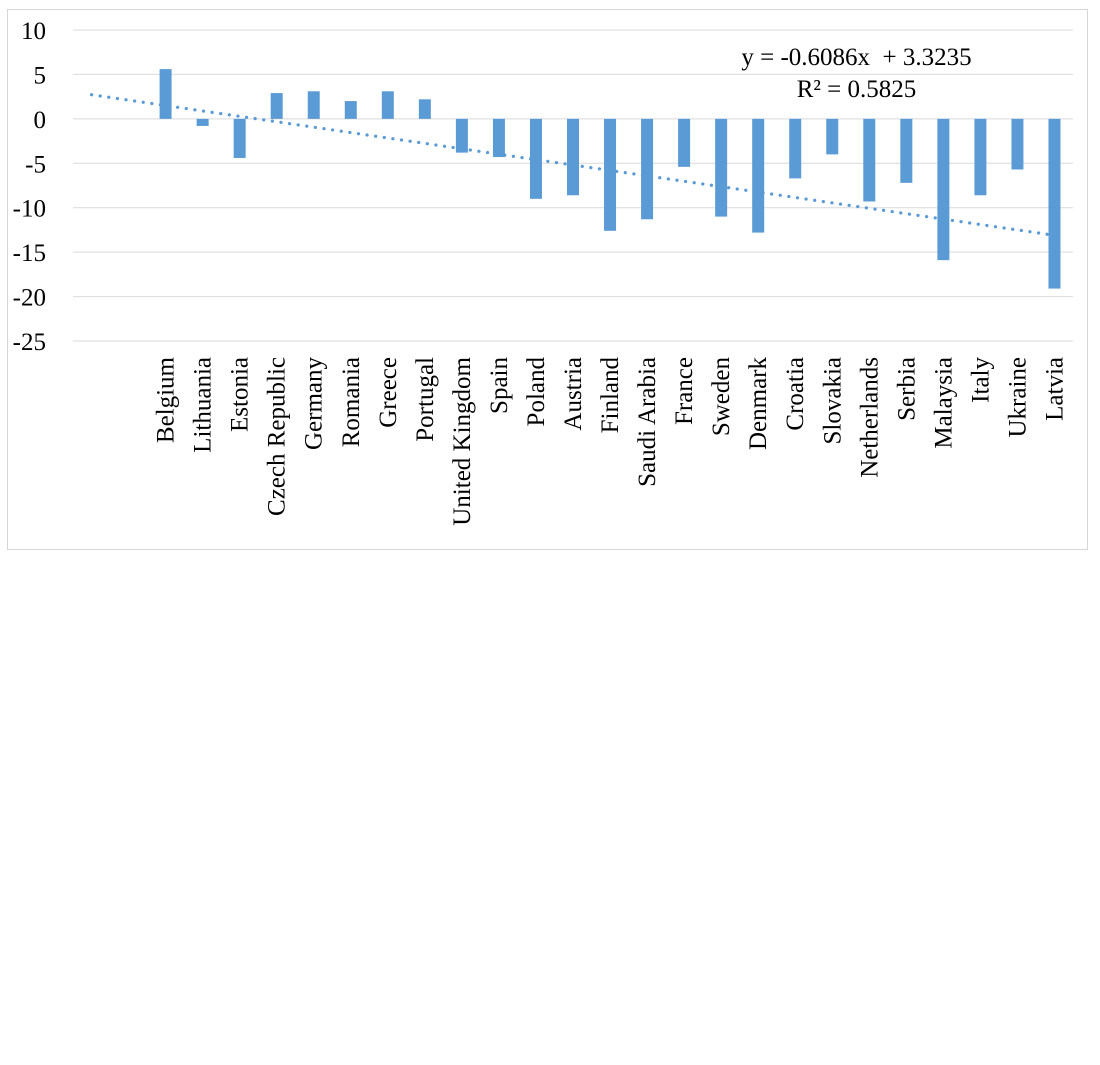 This screenshot has height=1065, width=1100. Describe the element at coordinates (351, 402) in the screenshot. I see `x-axis-label-romania: Romania` at that location.